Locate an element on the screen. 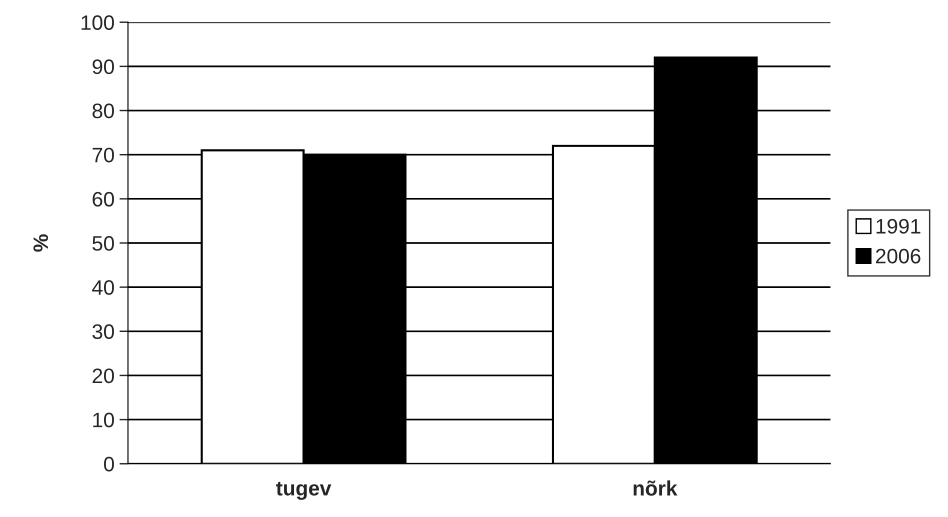 The width and height of the screenshot is (948, 517). legend-label: 2006 is located at coordinates (898, 256).